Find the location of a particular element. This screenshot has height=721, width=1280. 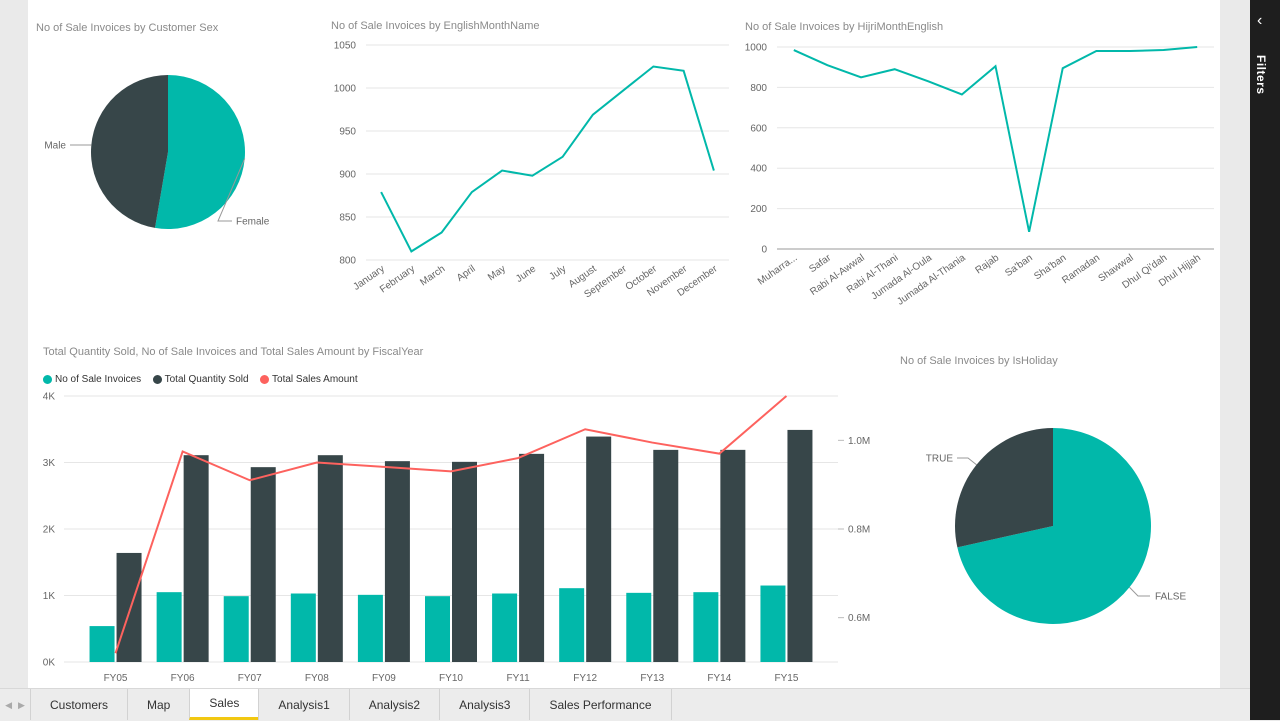

pie-sex-label: Female is located at coordinates (253, 222).